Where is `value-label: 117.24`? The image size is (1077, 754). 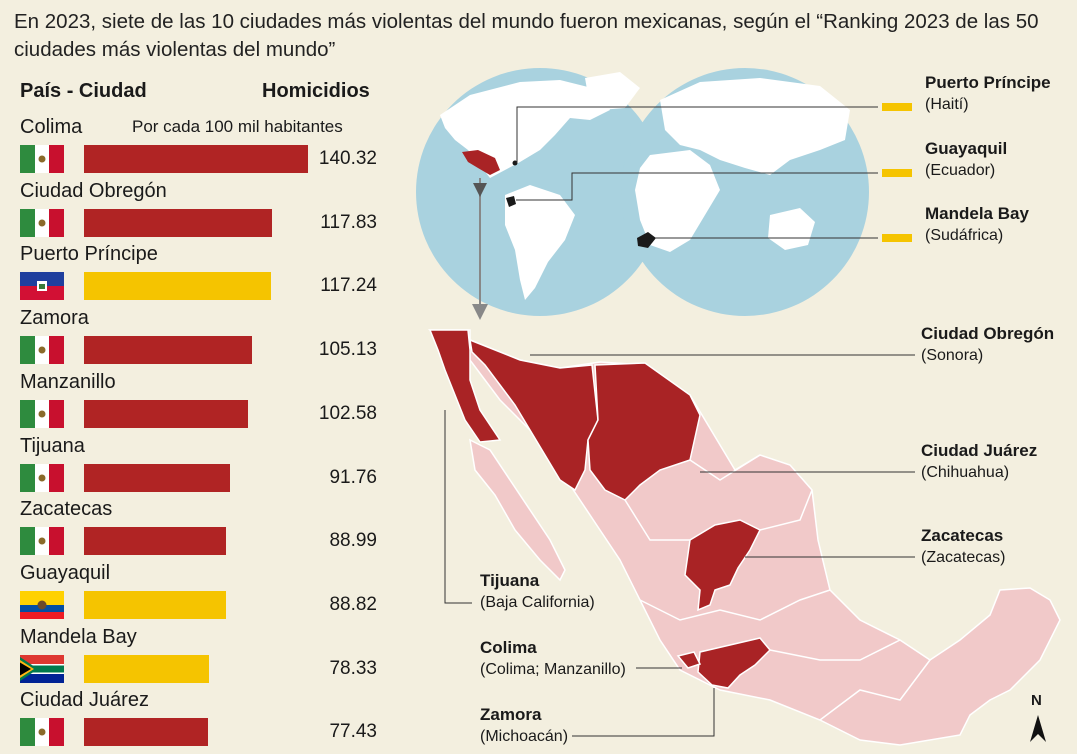 value-label: 117.24 is located at coordinates (348, 286).